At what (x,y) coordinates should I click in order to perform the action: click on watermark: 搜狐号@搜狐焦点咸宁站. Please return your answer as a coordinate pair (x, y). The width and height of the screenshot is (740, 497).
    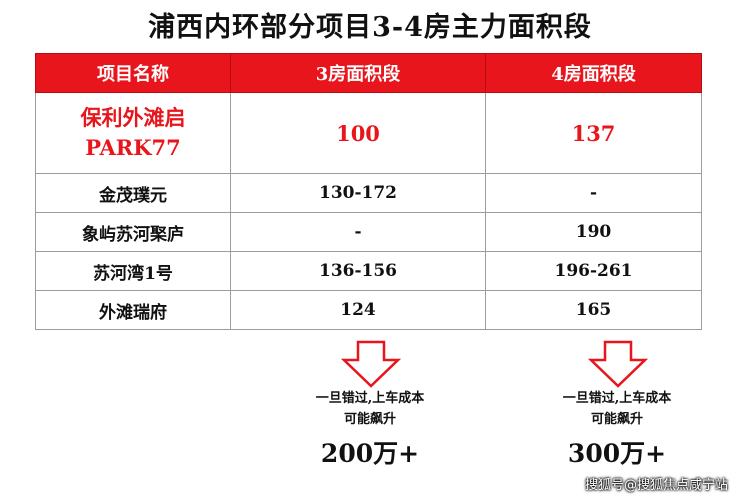
    Looking at the image, I should click on (656, 485).